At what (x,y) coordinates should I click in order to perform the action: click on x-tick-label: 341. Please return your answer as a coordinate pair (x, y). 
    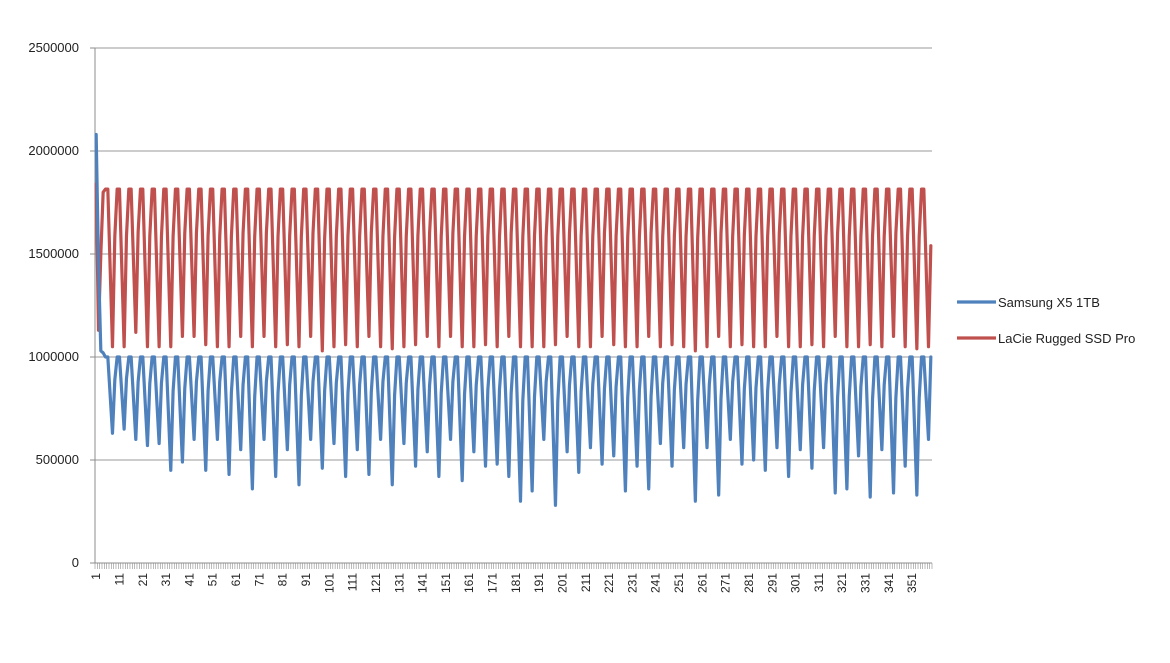
    Looking at the image, I should click on (889, 583).